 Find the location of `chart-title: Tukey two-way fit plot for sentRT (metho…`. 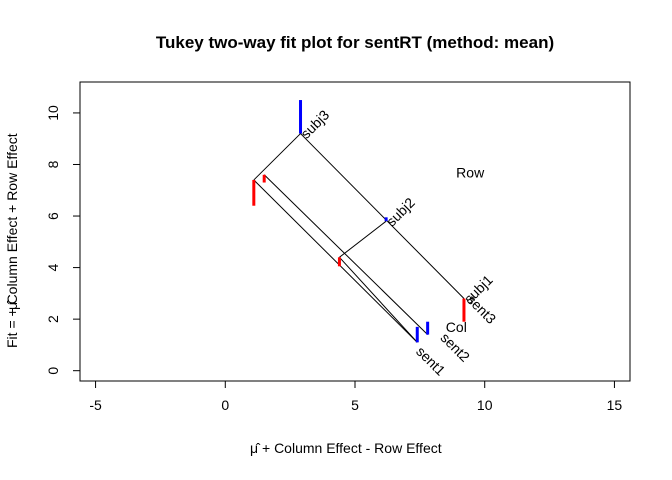

chart-title: Tukey two-way fit plot for sentRT (metho… is located at coordinates (355, 42).